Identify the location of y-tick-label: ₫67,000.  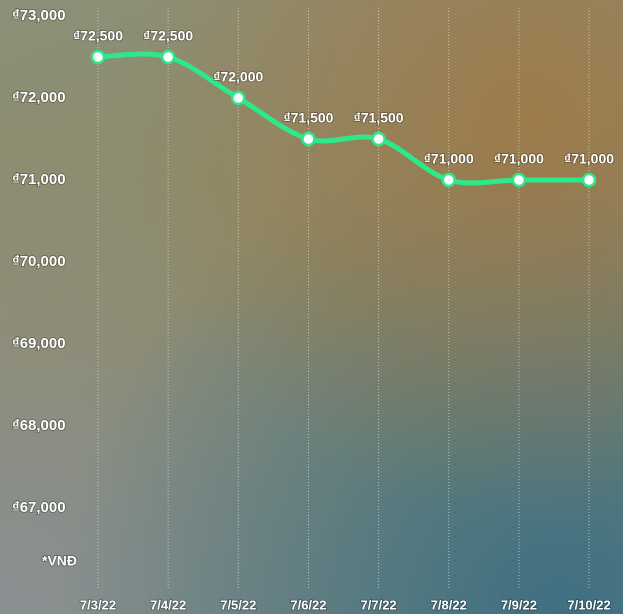
(39, 507).